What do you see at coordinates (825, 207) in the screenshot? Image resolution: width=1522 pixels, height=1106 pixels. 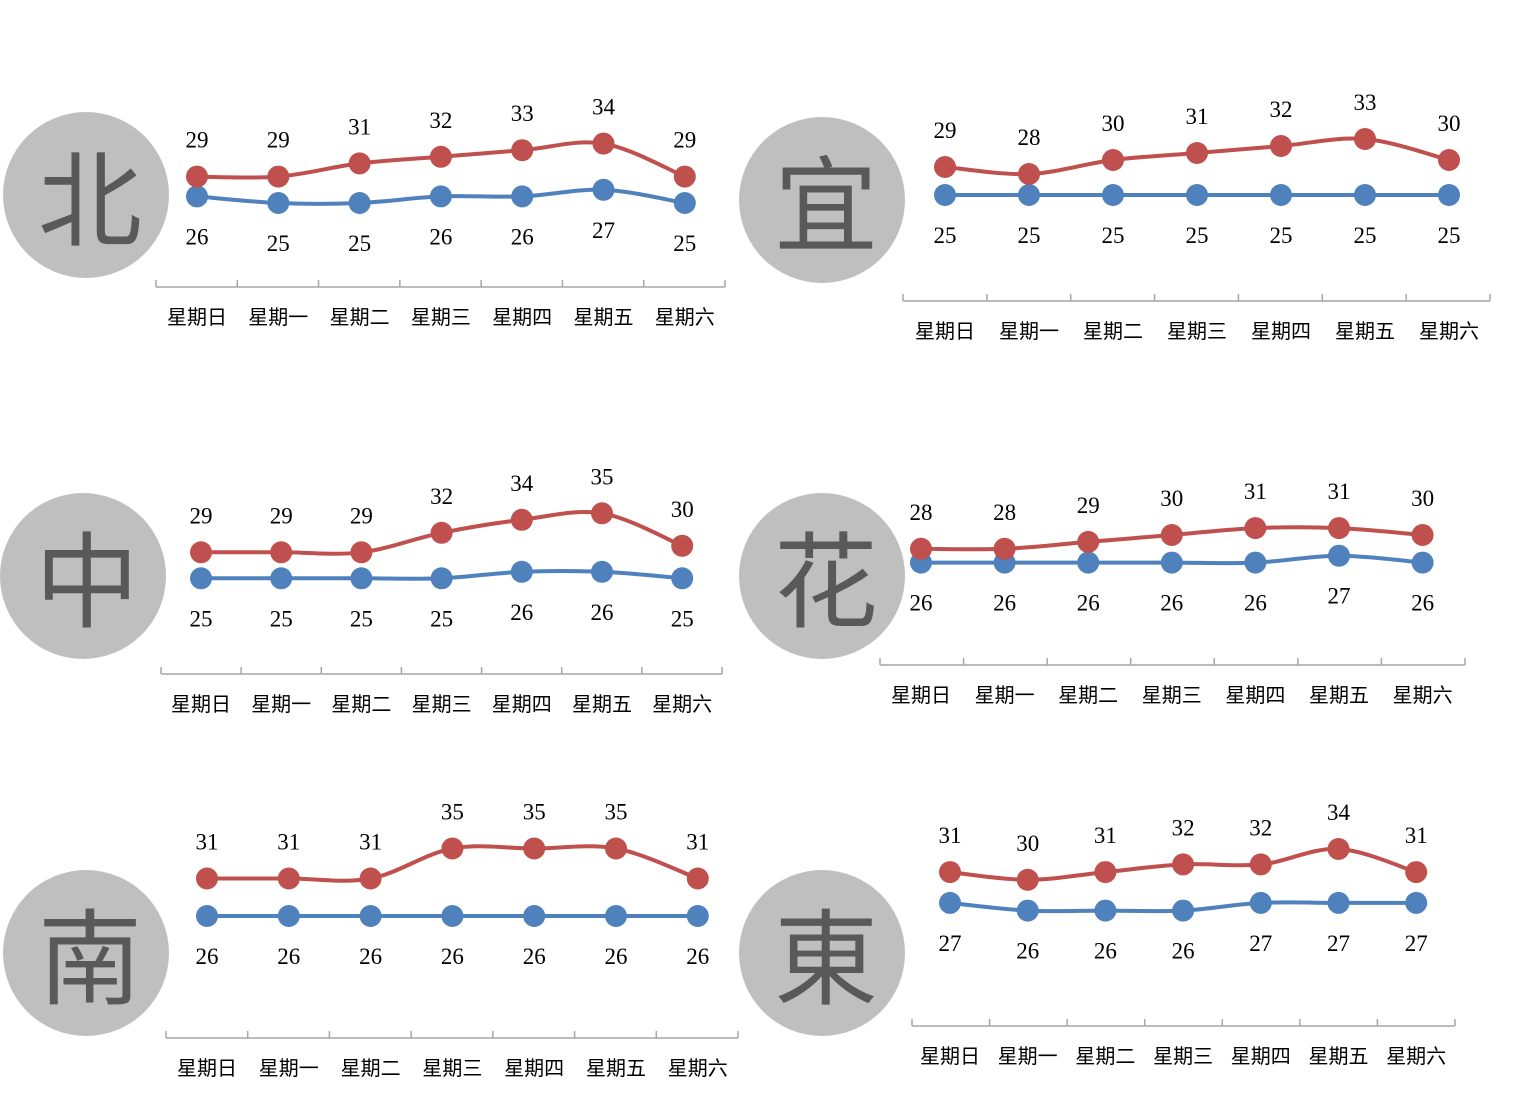 I see `city-label: 宜` at bounding box center [825, 207].